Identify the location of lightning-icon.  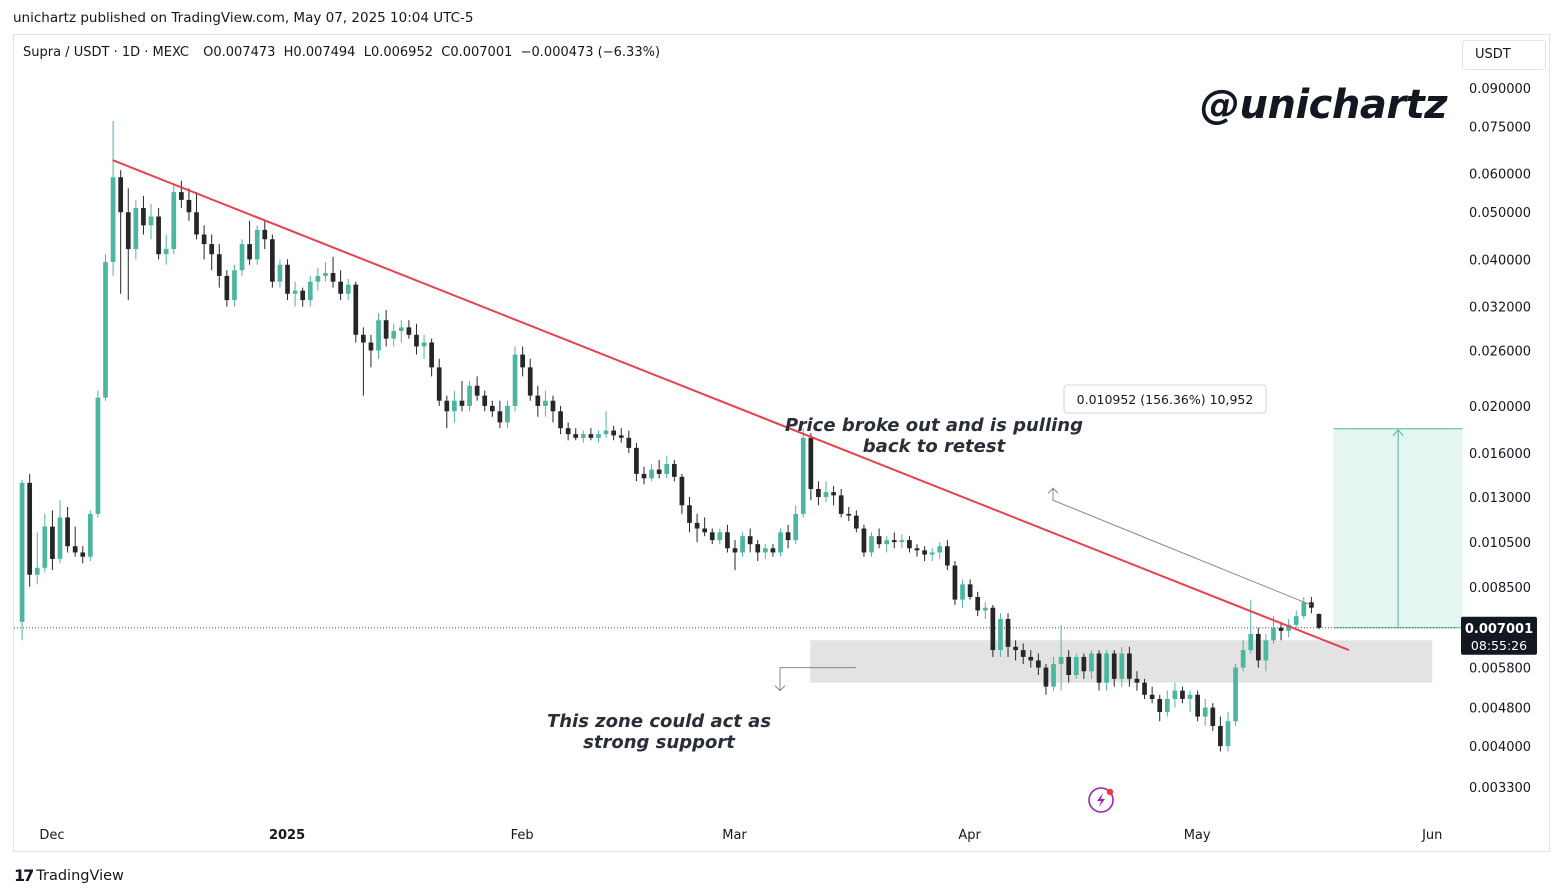
(1101, 800).